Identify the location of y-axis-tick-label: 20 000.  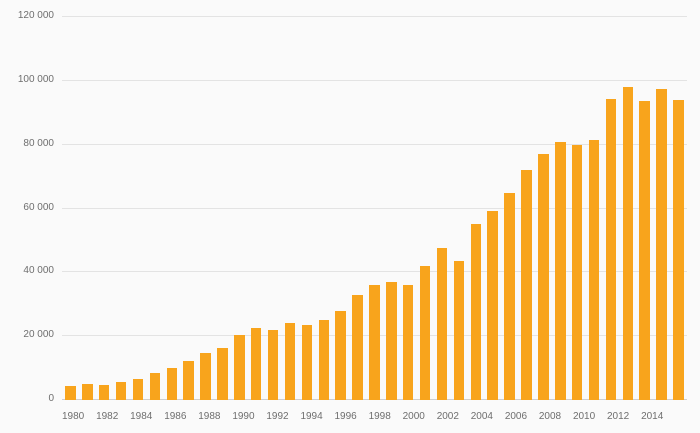
(38, 335).